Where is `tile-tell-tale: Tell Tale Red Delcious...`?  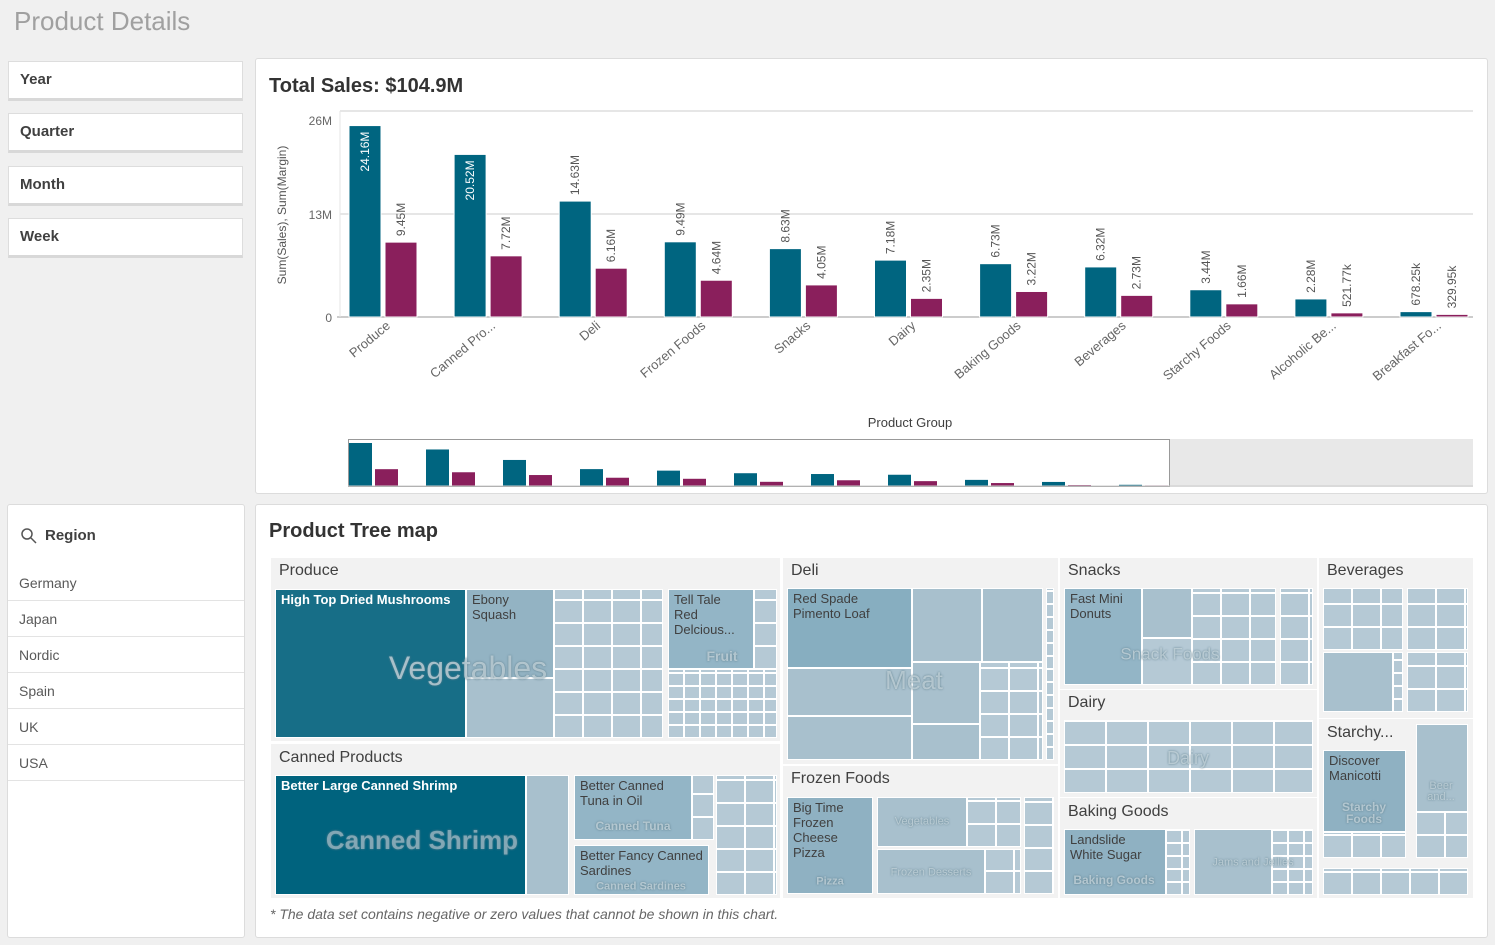 tile-tell-tale: Tell Tale Red Delcious... is located at coordinates (711, 629).